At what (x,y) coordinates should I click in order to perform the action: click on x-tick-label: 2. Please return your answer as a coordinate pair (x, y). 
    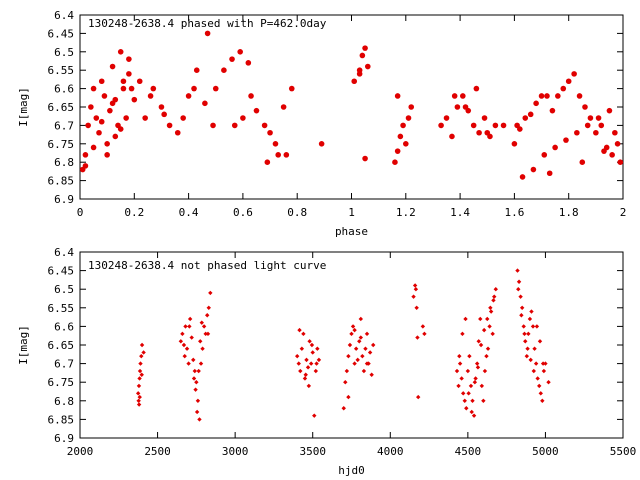
    Looking at the image, I should click on (623, 212).